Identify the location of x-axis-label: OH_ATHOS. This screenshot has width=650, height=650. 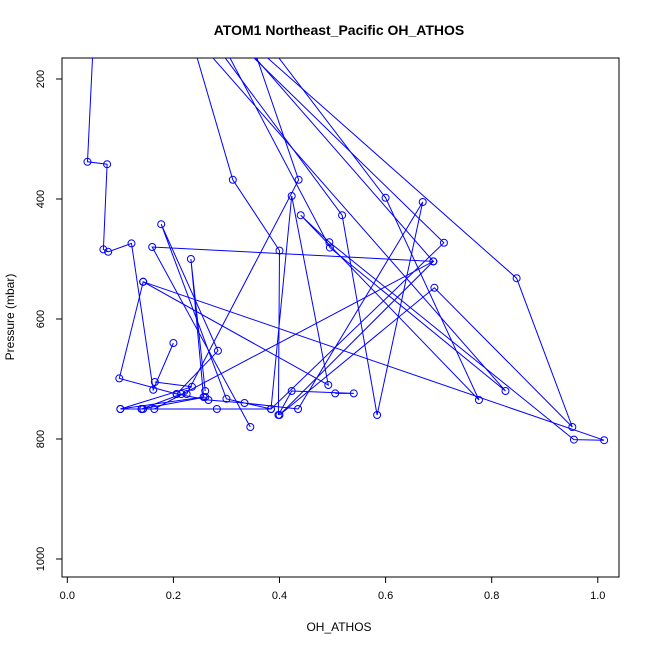
(338, 627).